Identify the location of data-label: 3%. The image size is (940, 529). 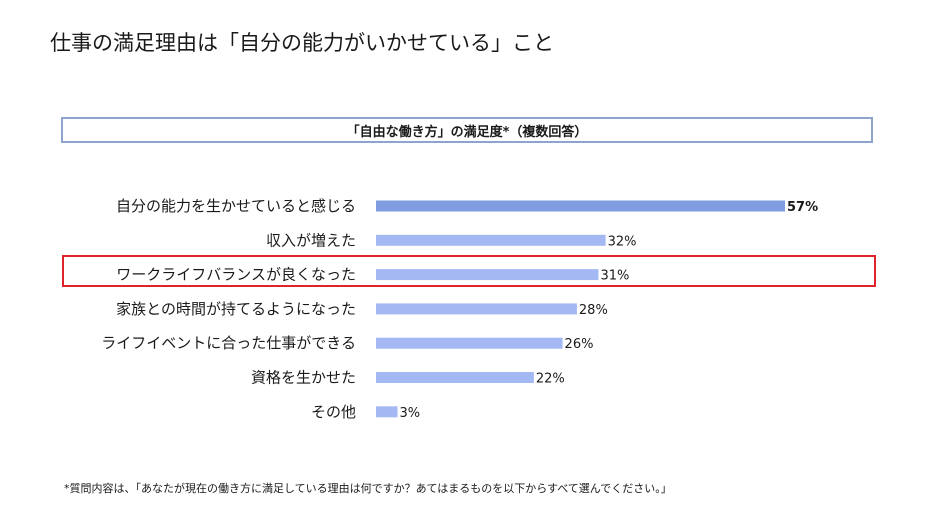
(410, 413).